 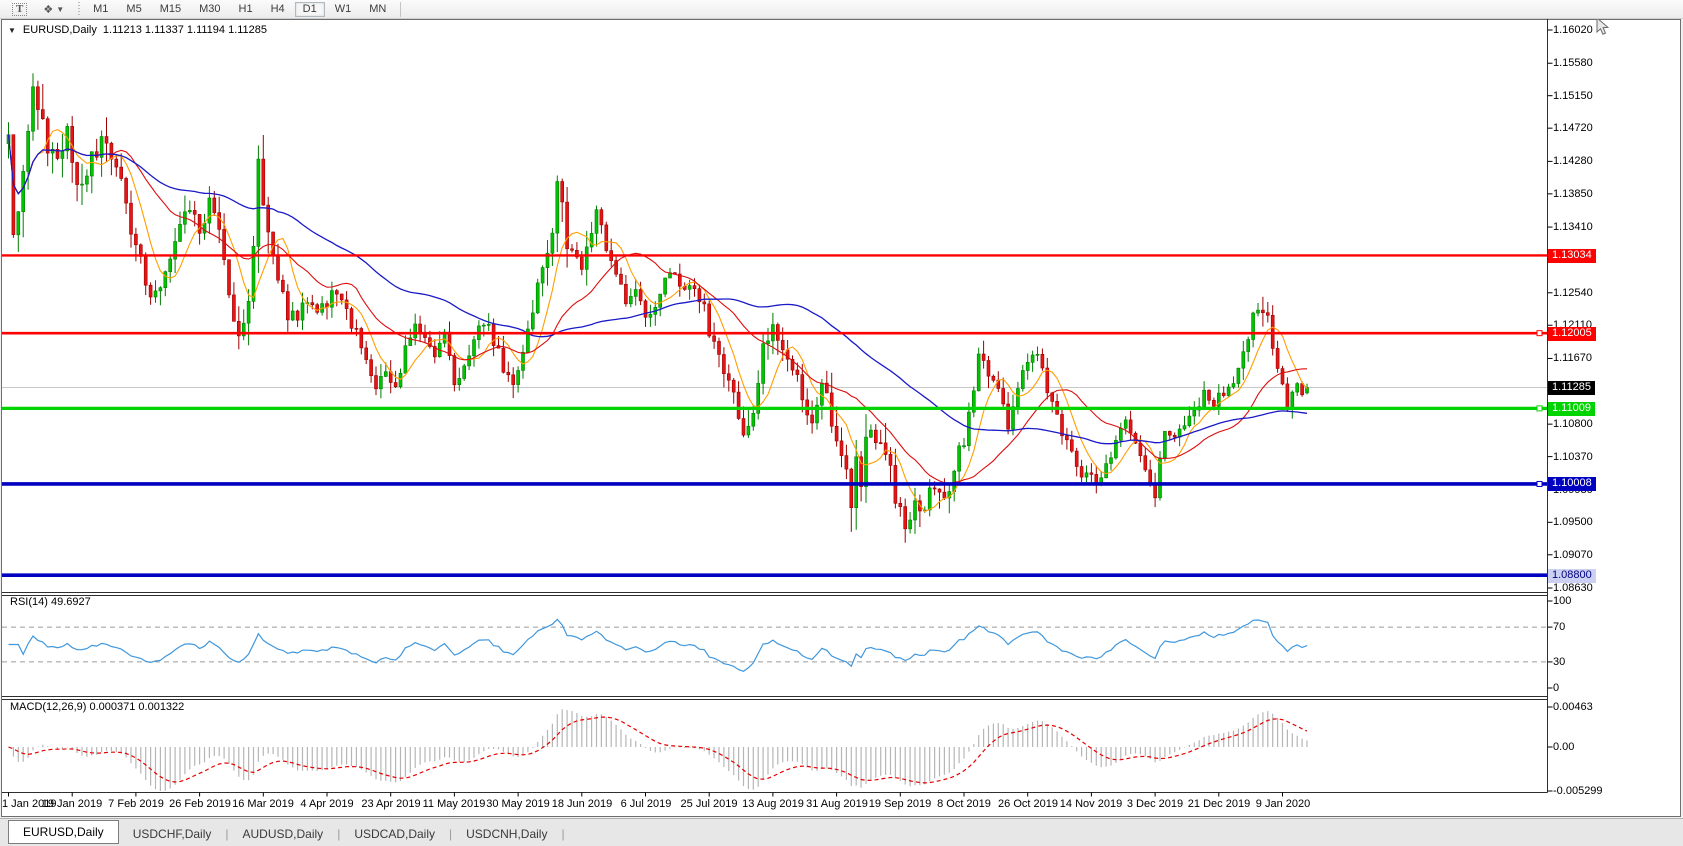 What do you see at coordinates (1573, 707) in the screenshot?
I see `macd-tick-label: 0.00463` at bounding box center [1573, 707].